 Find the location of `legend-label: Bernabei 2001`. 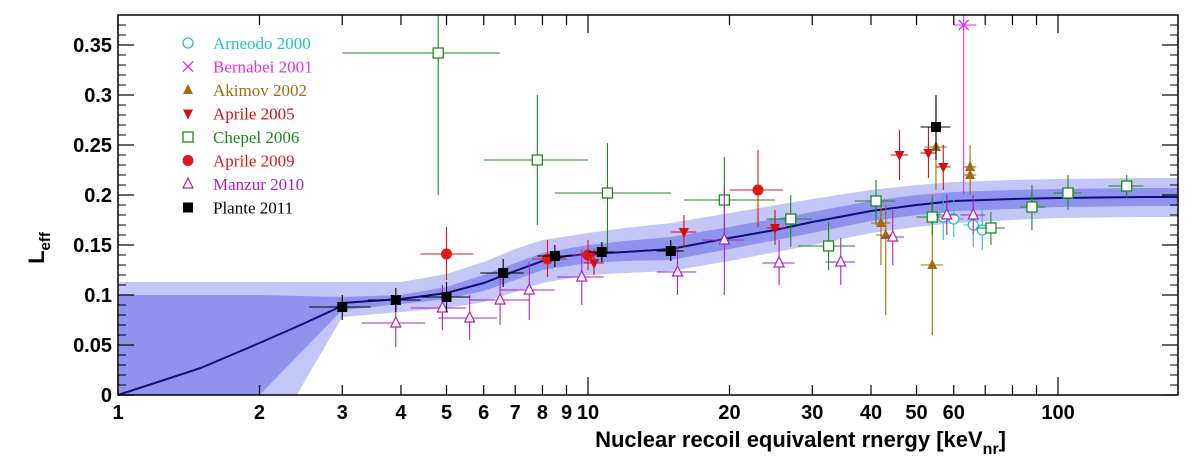

legend-label: Bernabei 2001 is located at coordinates (263, 67).